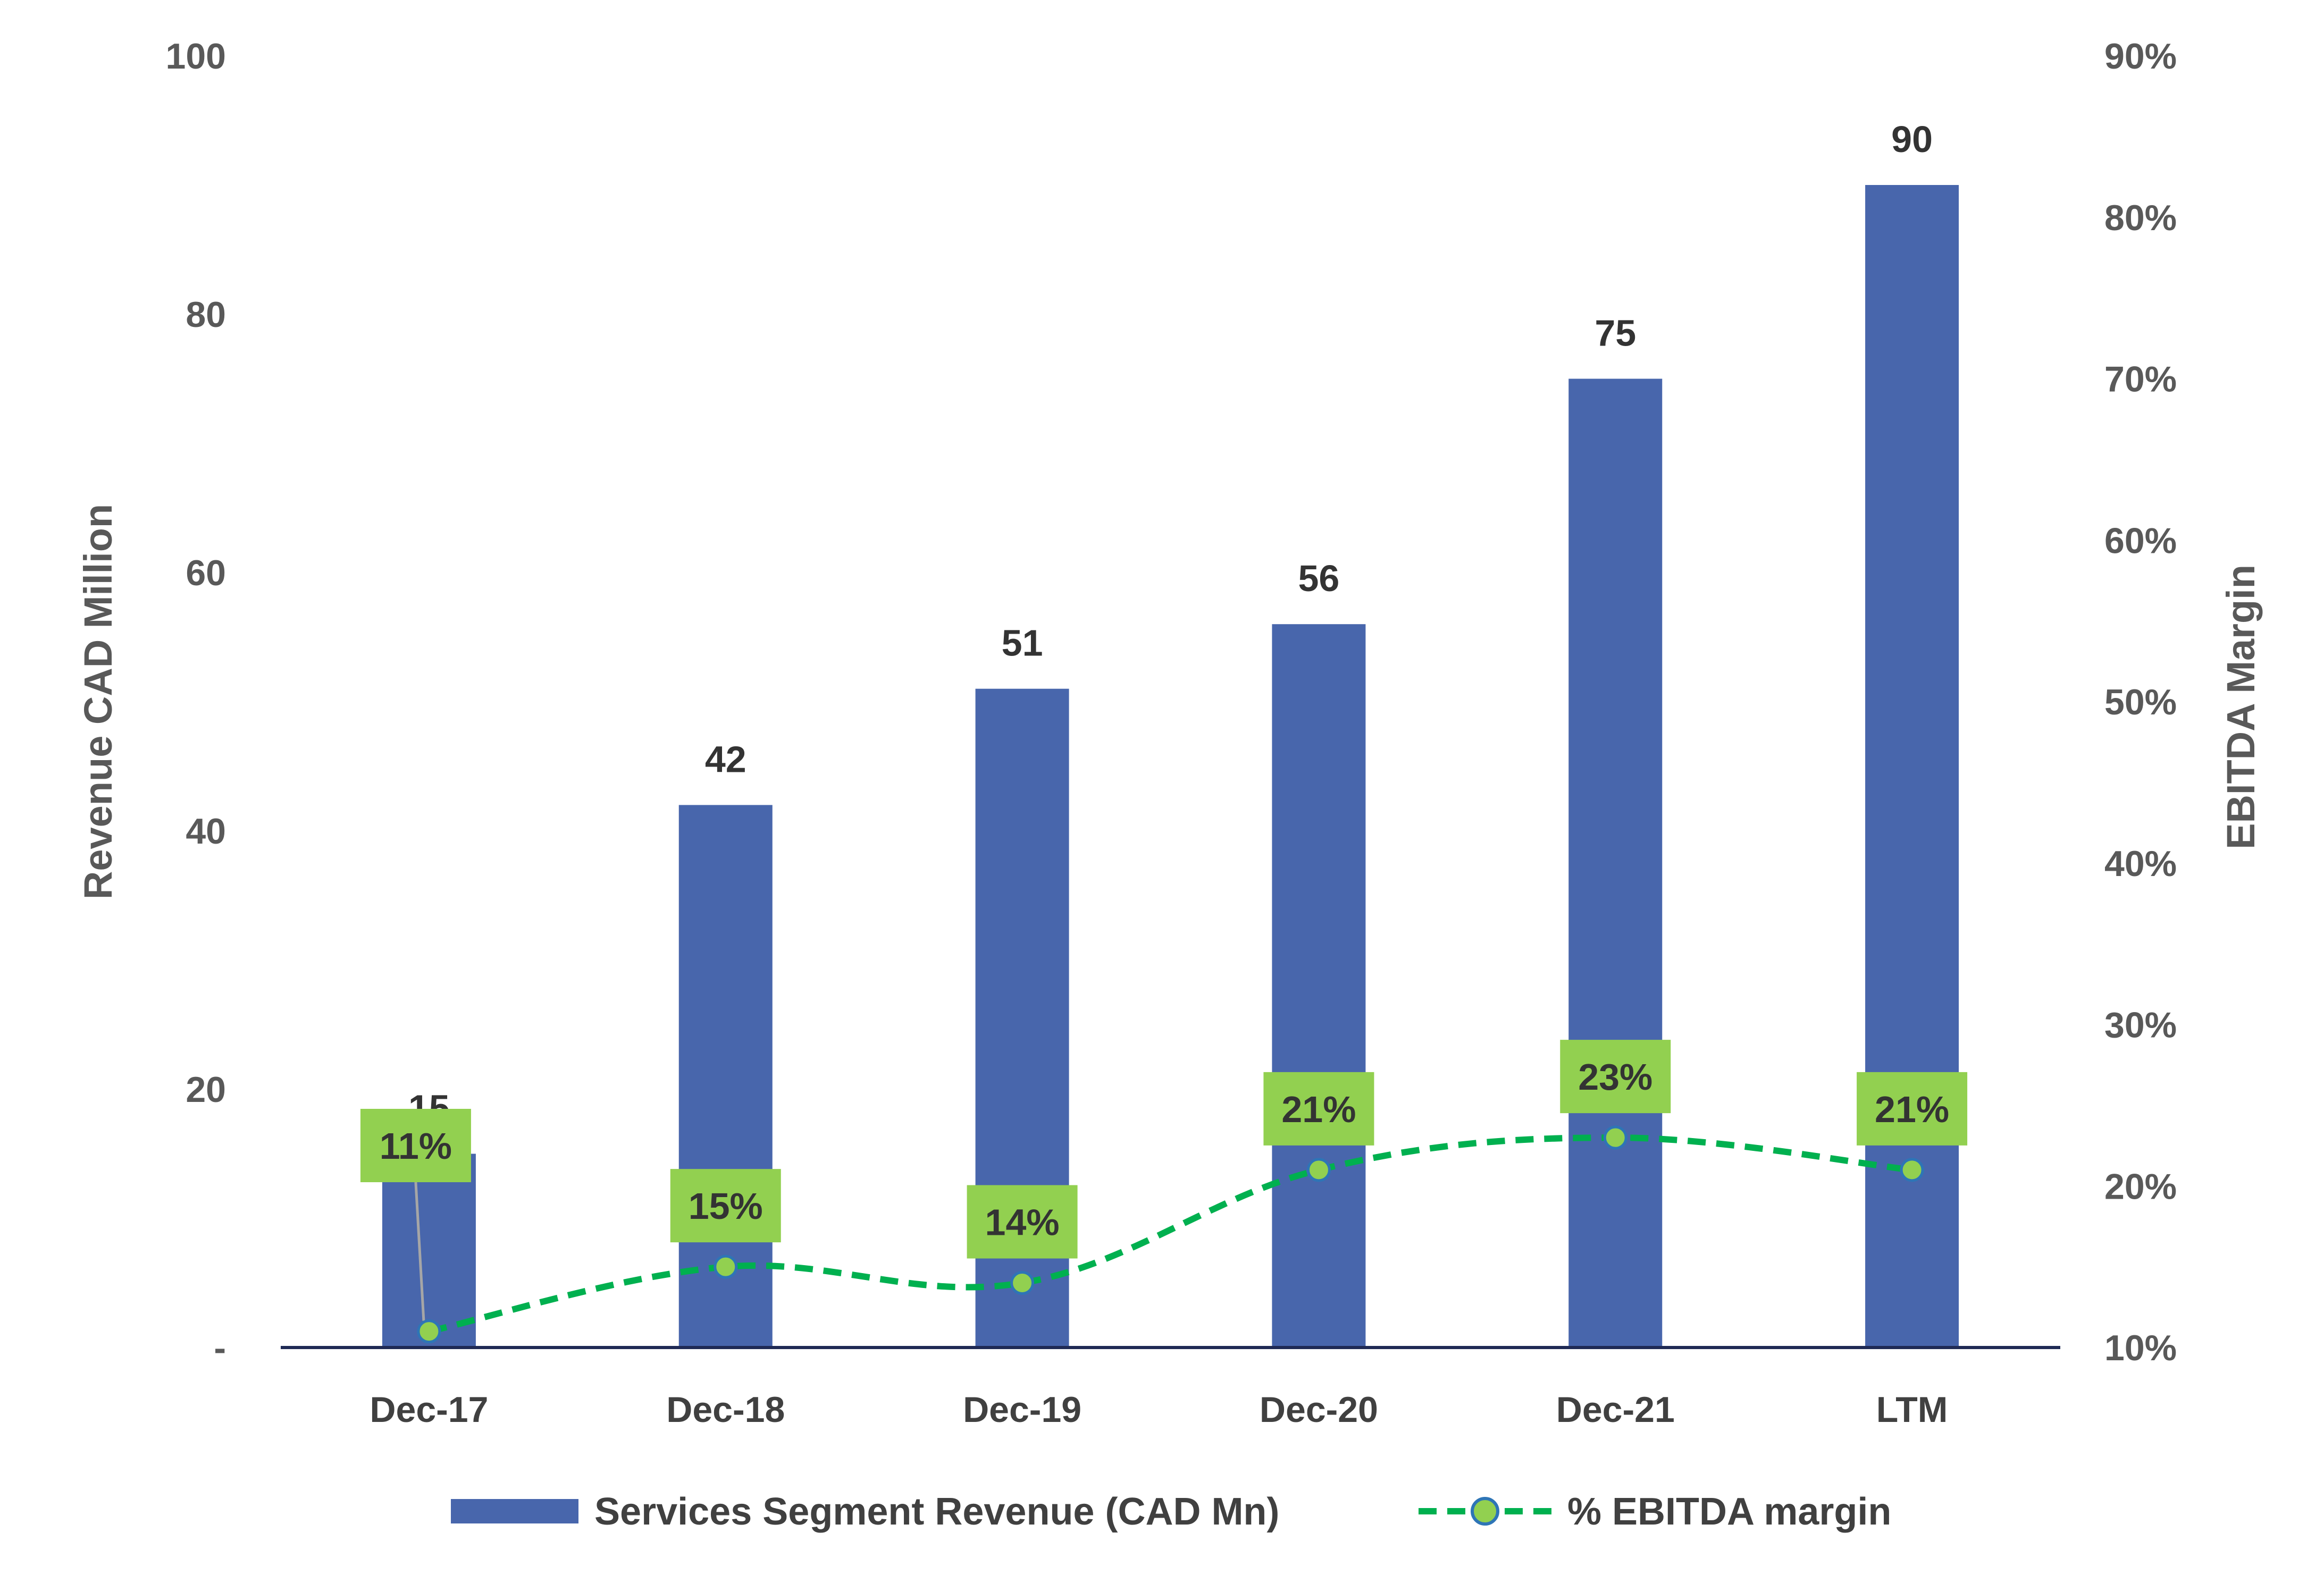  Describe the element at coordinates (1615, 1410) in the screenshot. I see `x-tick-label: Dec-21` at that location.